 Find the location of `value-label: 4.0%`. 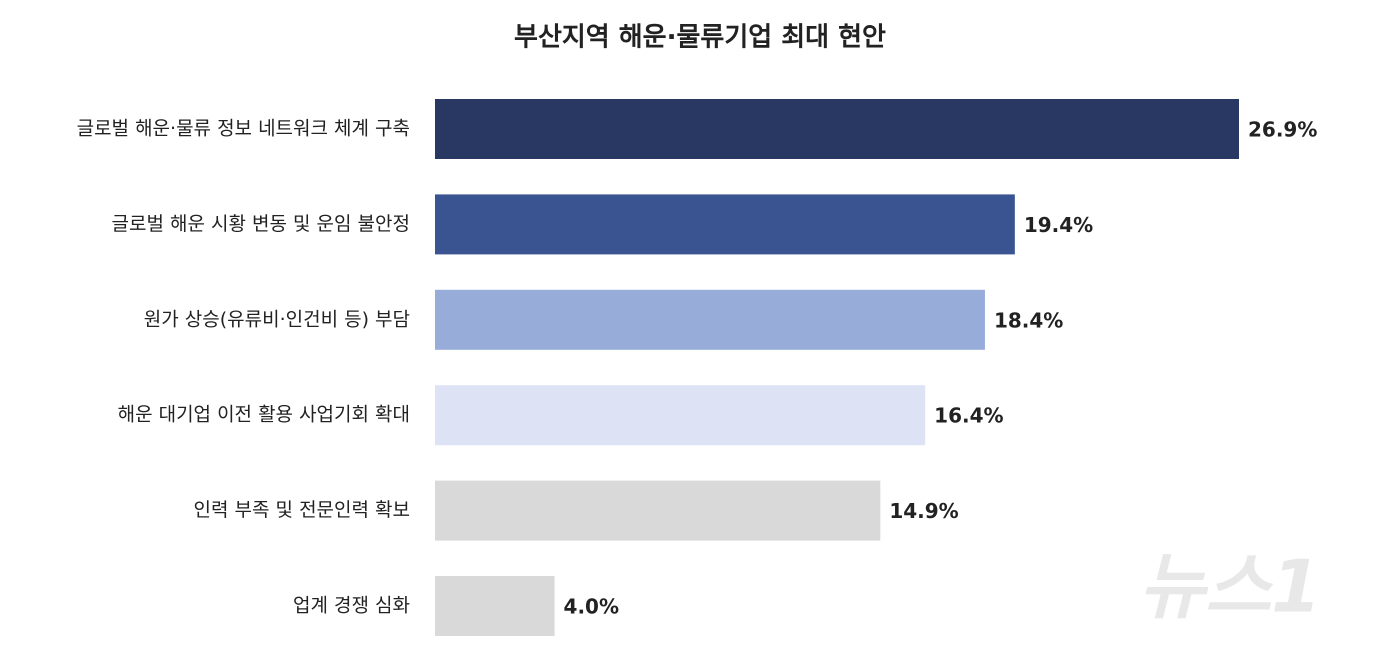

value-label: 4.0% is located at coordinates (591, 607).